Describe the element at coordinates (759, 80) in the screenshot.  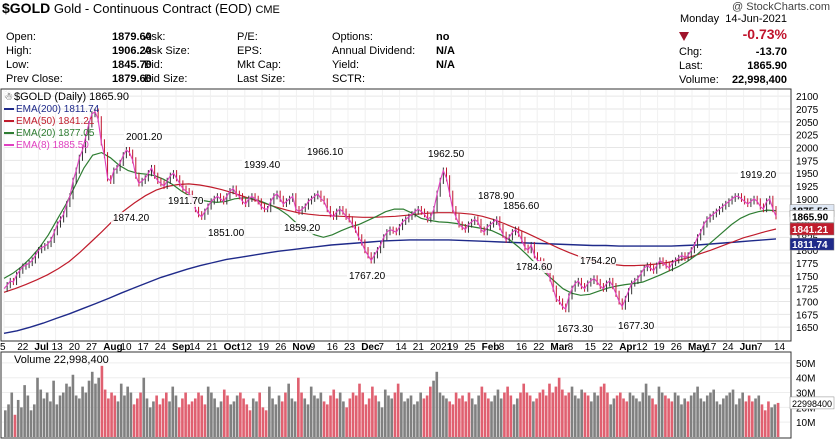
I see `volume-value: 22,998,400` at that location.